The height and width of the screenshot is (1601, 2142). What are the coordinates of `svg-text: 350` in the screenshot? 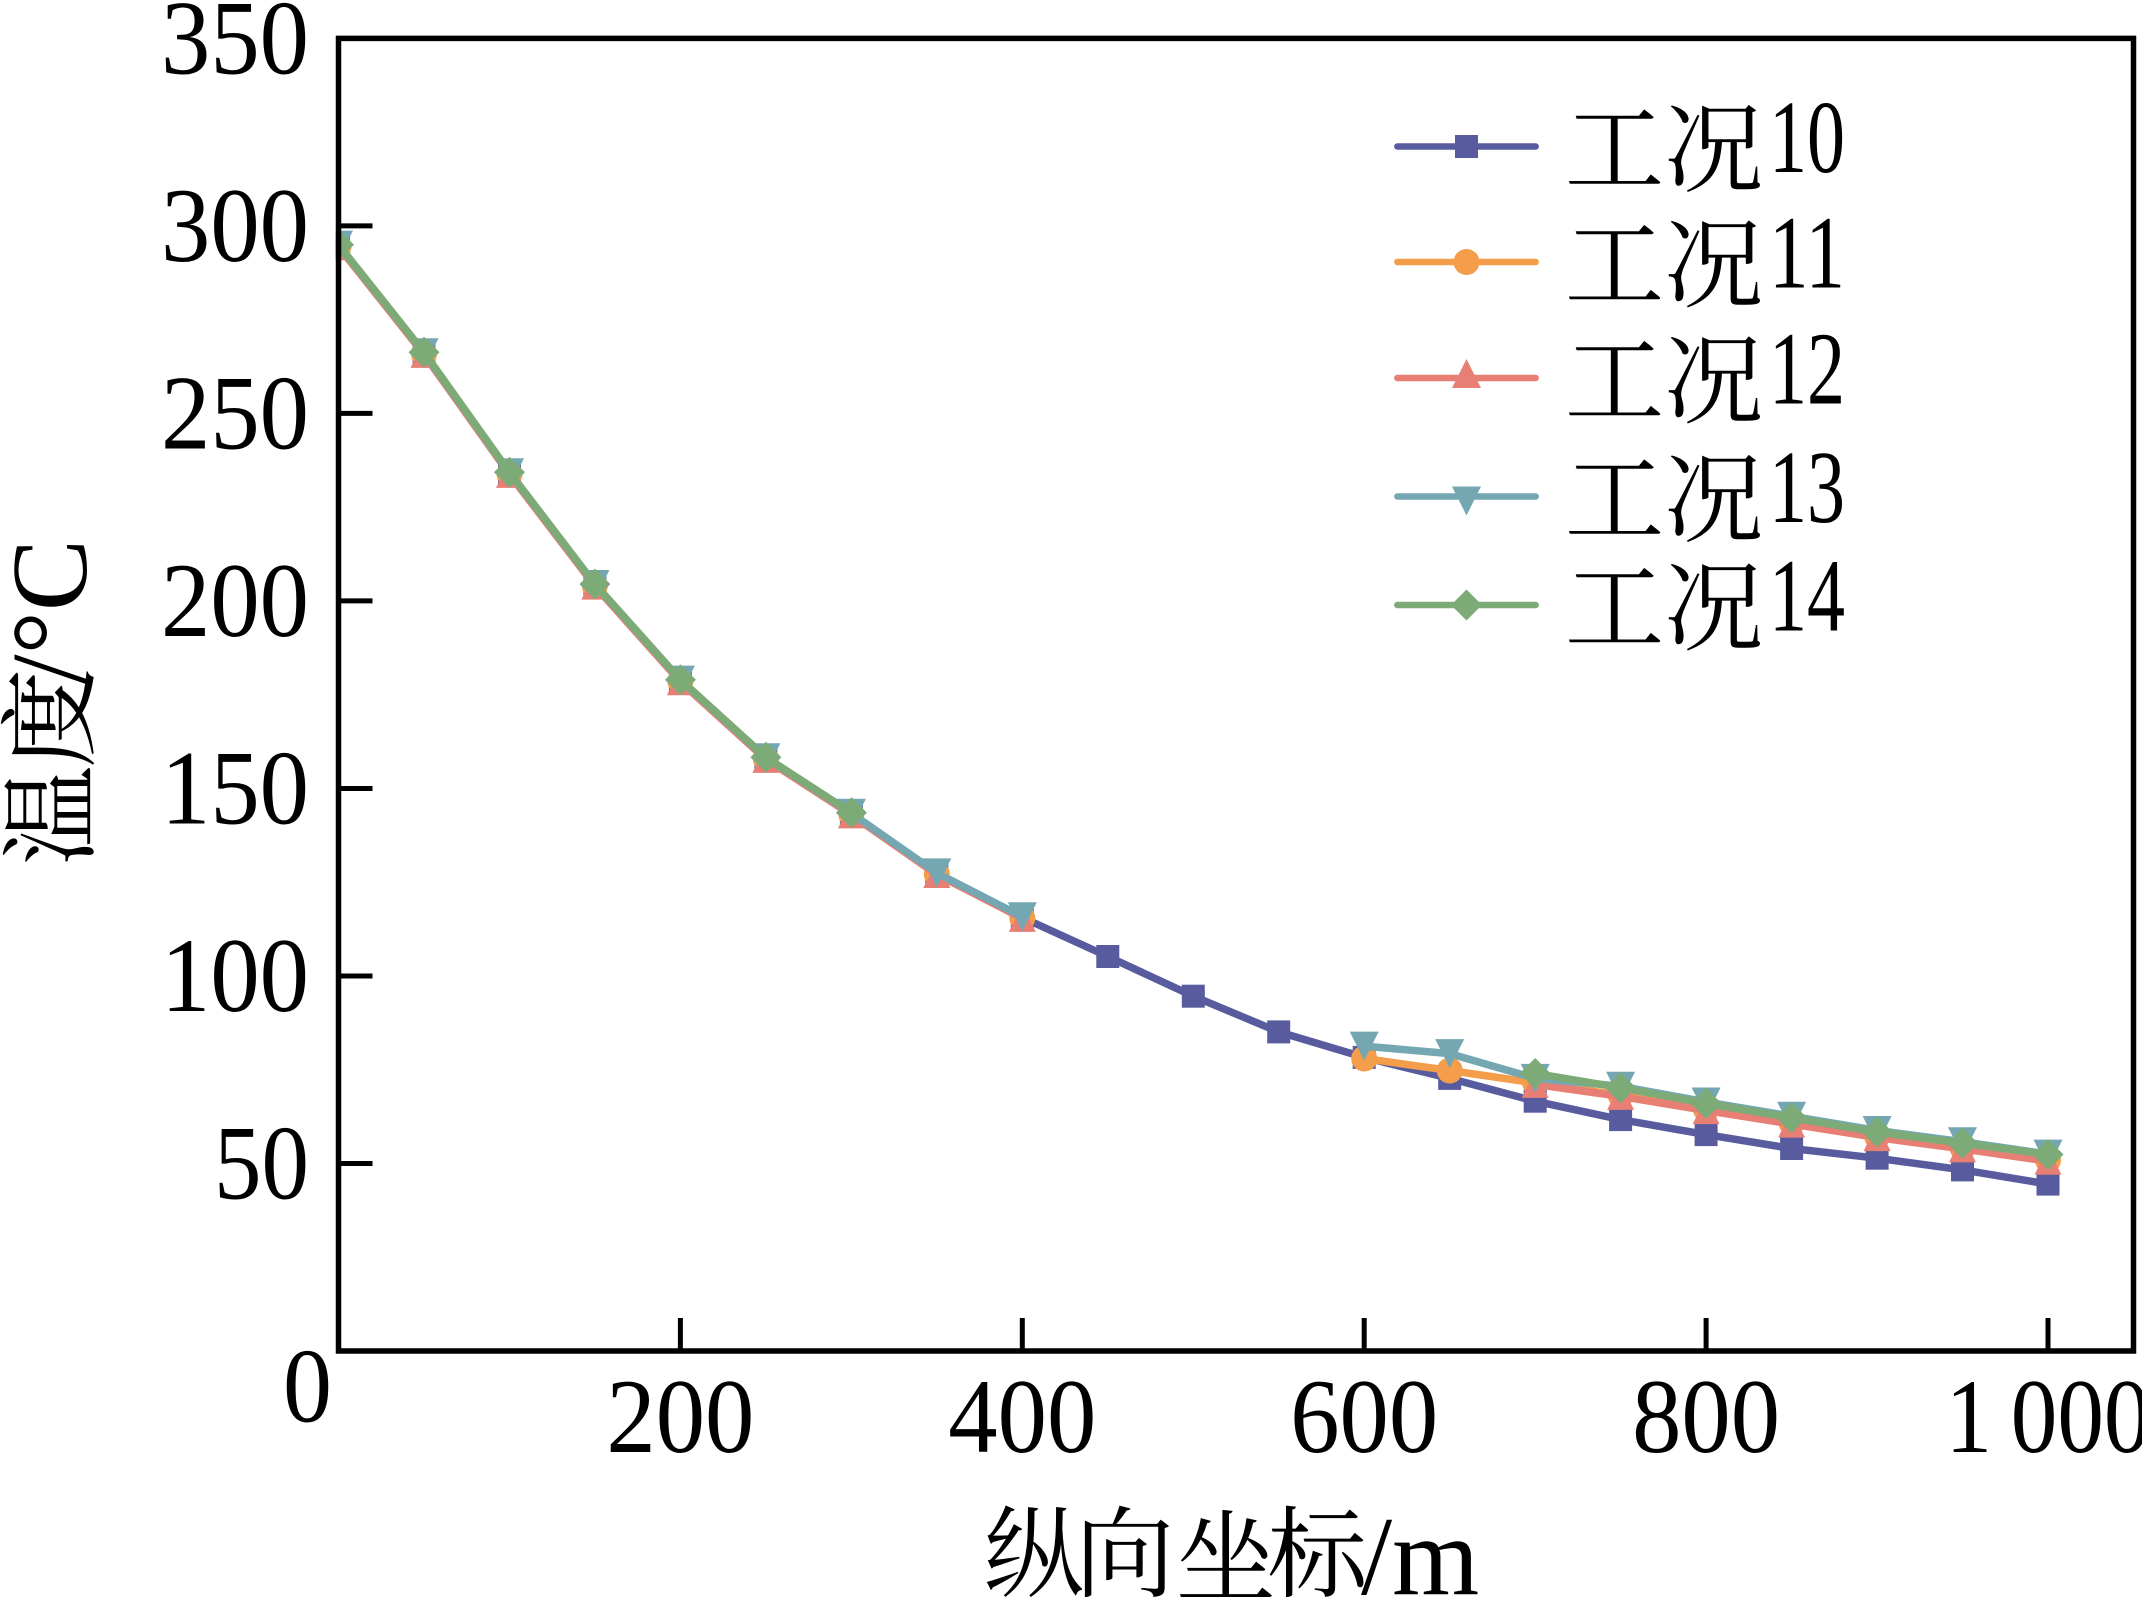 It's located at (235, 48).